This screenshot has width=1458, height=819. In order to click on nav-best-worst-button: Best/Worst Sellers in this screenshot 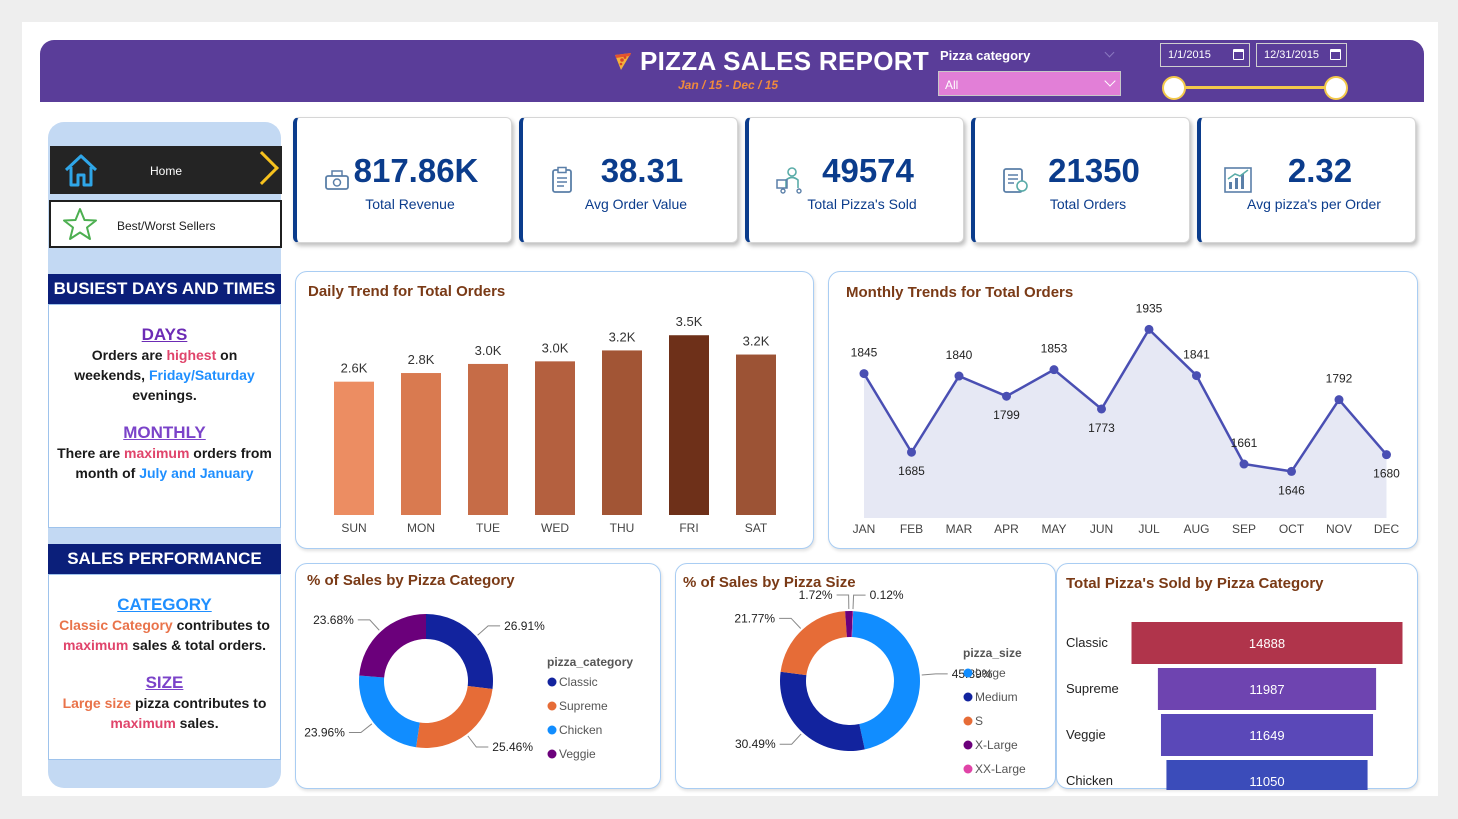, I will do `click(165, 224)`.